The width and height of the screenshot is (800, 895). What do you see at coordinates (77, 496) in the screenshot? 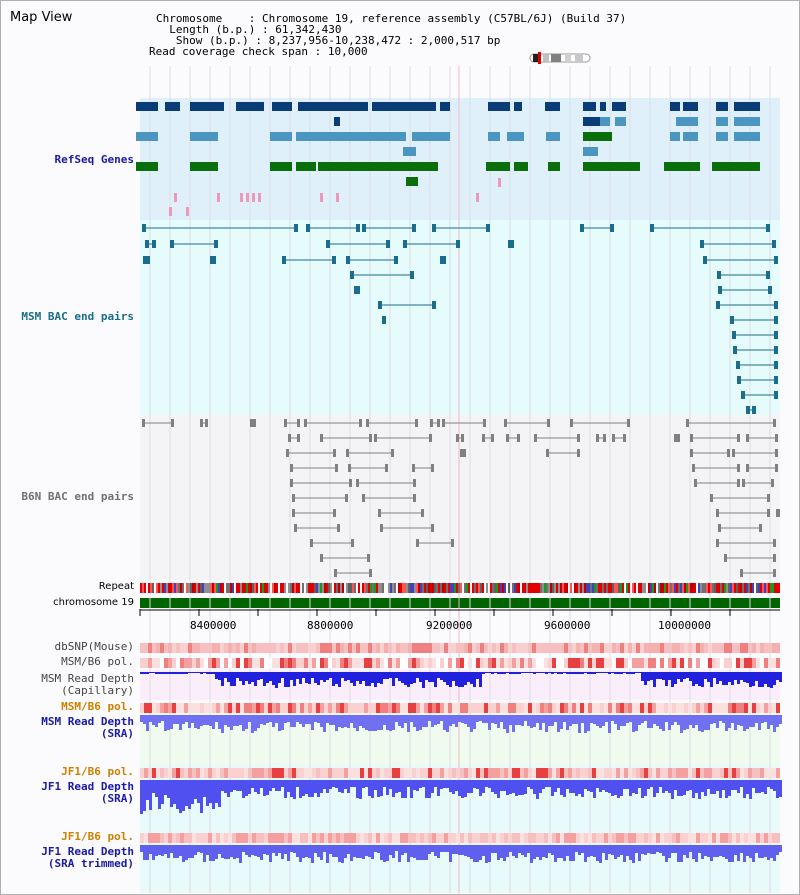
I see `track-label-b6n-bac: B6N BAC end pairs` at bounding box center [77, 496].